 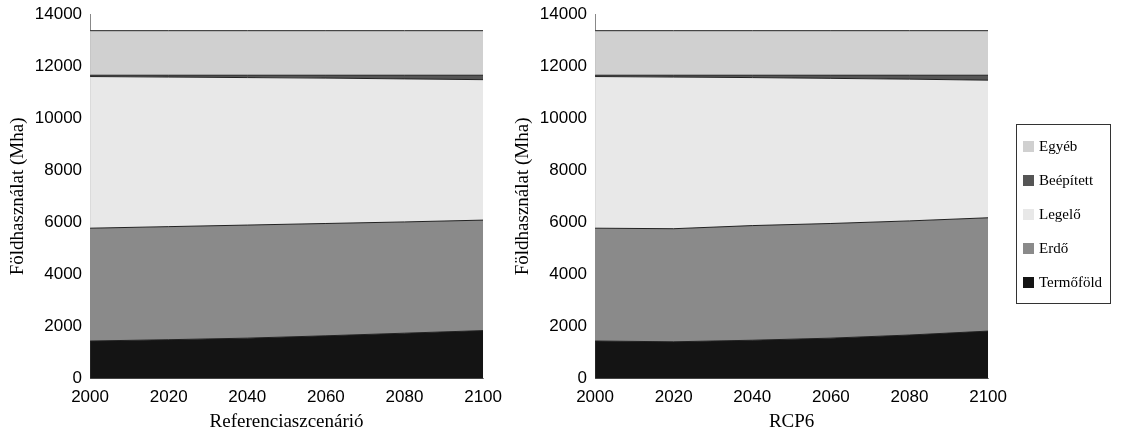 What do you see at coordinates (286, 420) in the screenshot?
I see `x-axis-title: Referenciaszcenárió` at bounding box center [286, 420].